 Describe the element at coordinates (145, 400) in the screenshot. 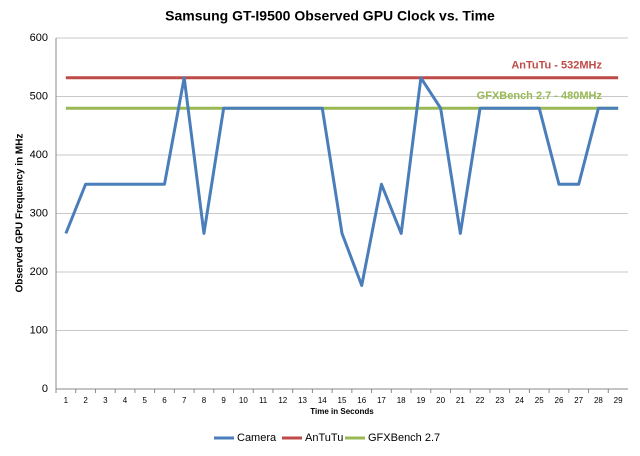

I see `x-tick-label: 5` at that location.